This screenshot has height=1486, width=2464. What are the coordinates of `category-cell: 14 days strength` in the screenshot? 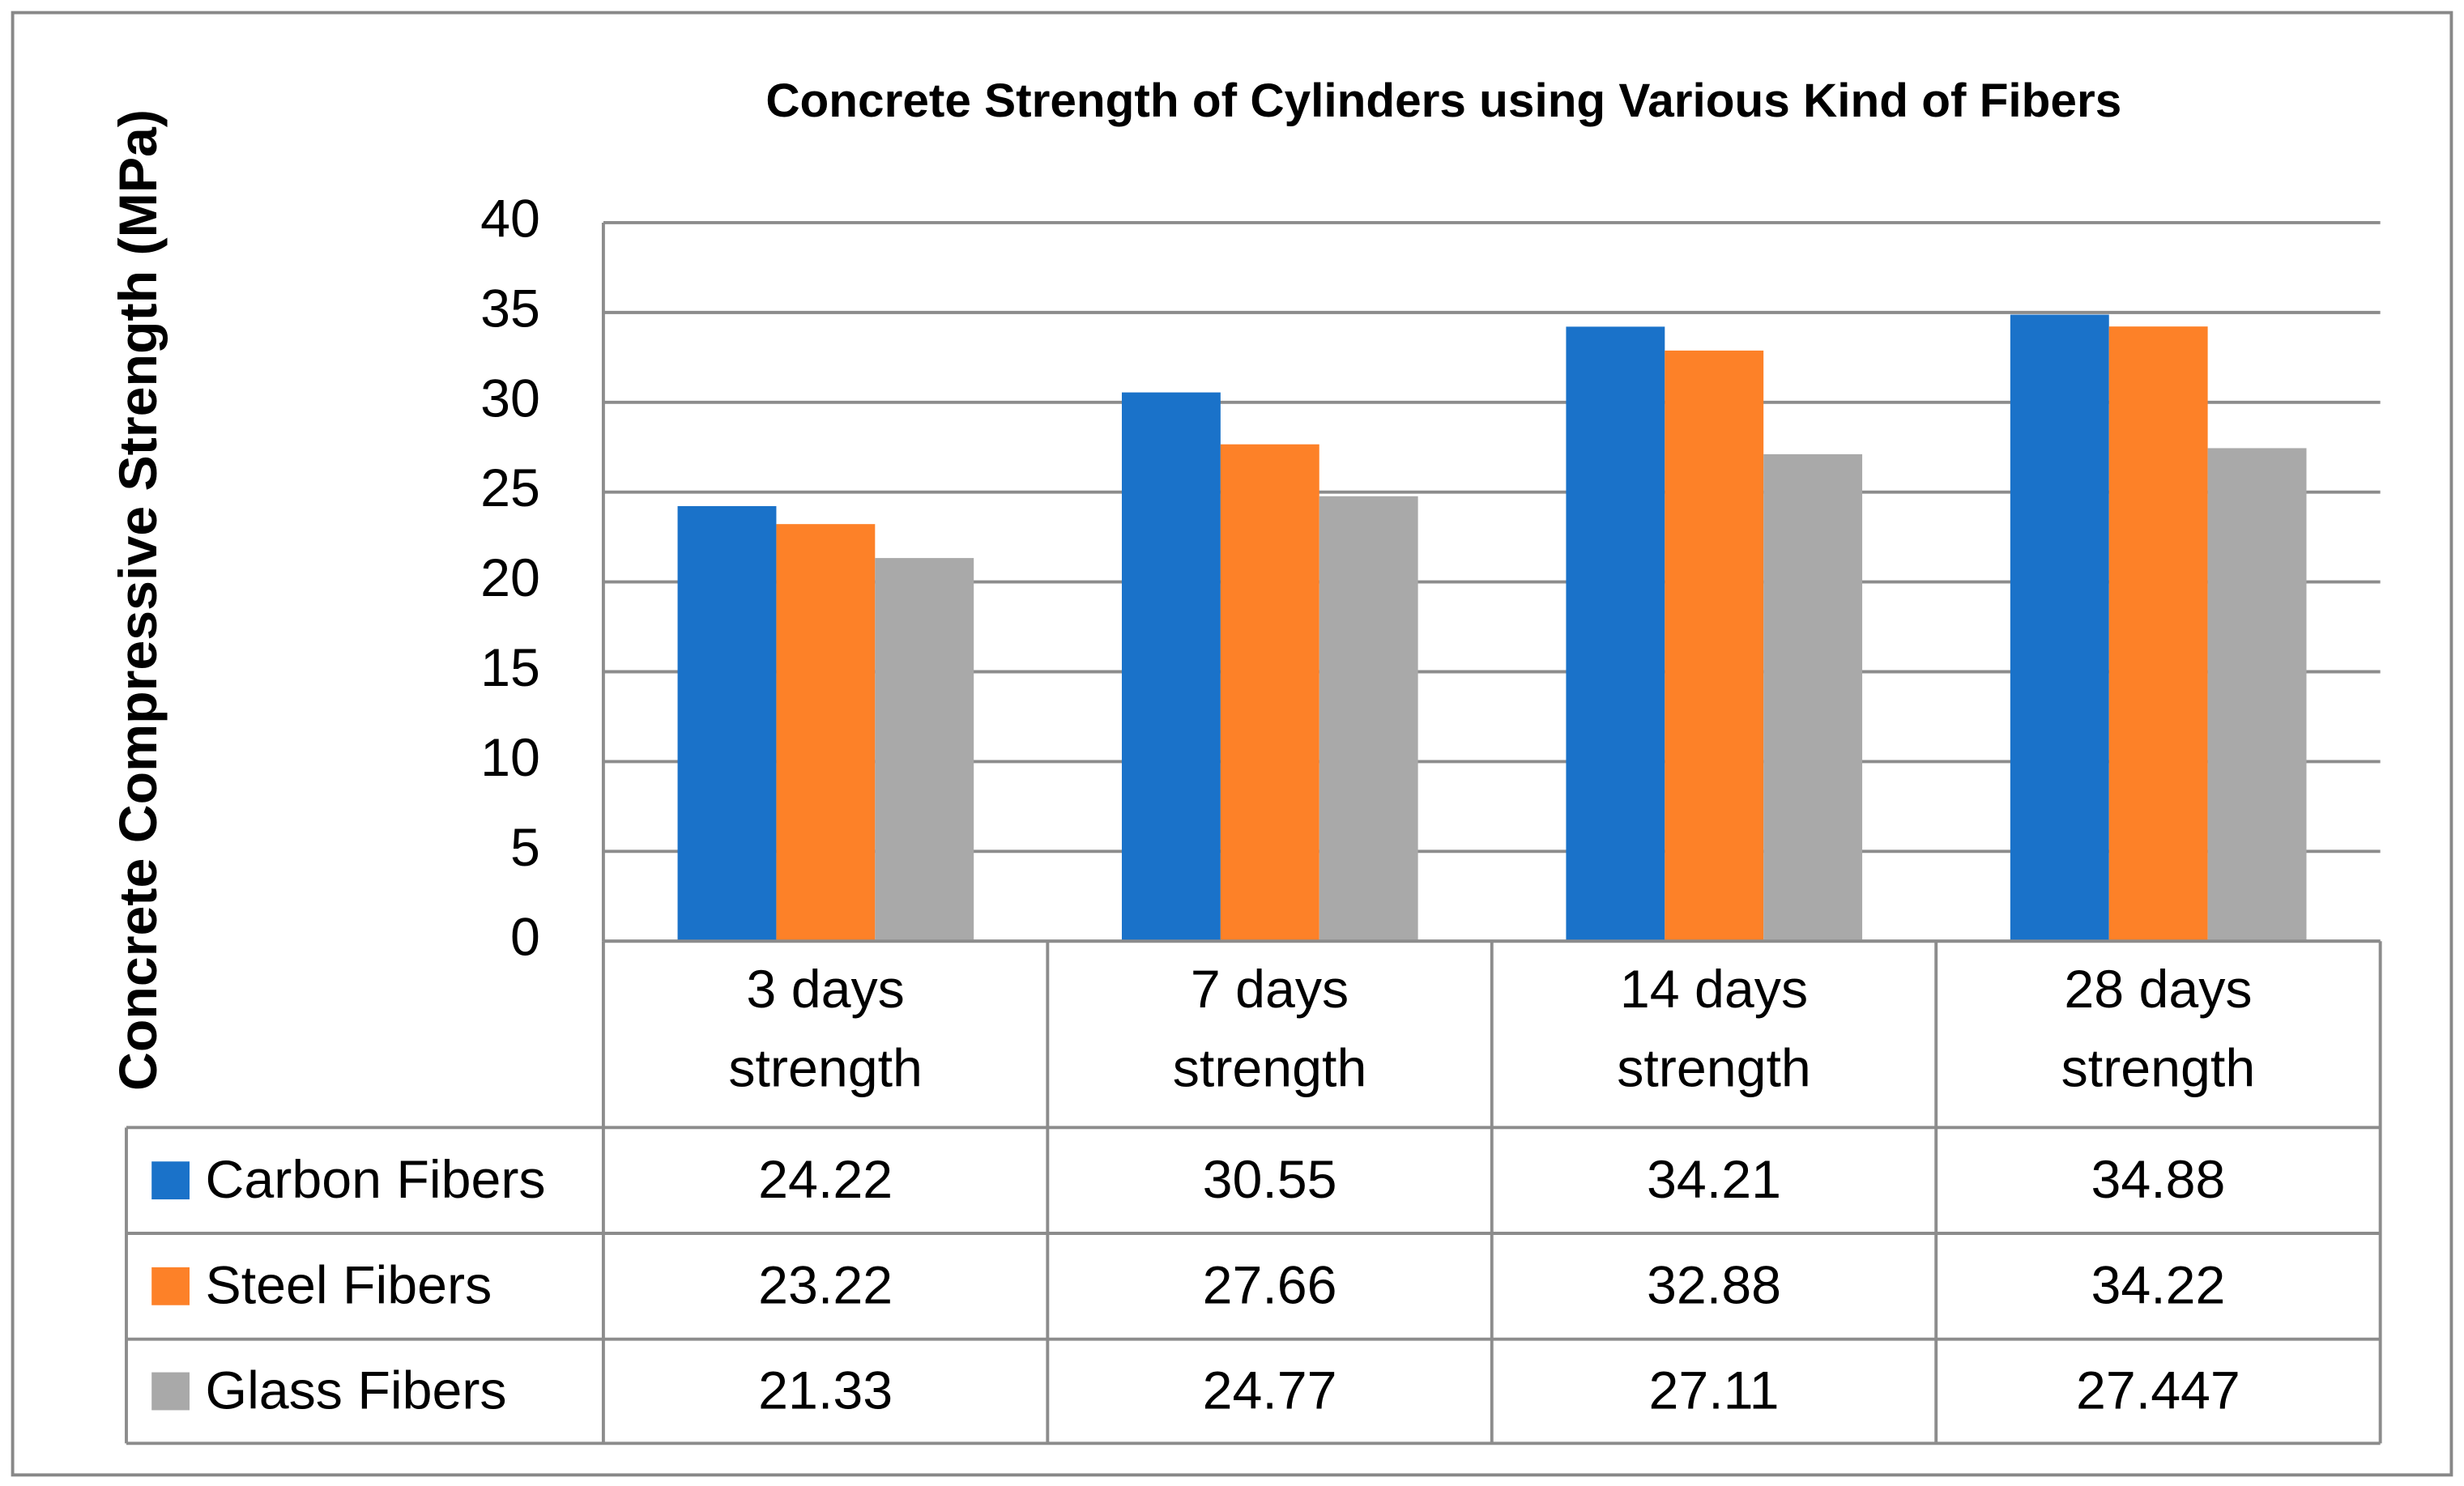 It's located at (1714, 1030).